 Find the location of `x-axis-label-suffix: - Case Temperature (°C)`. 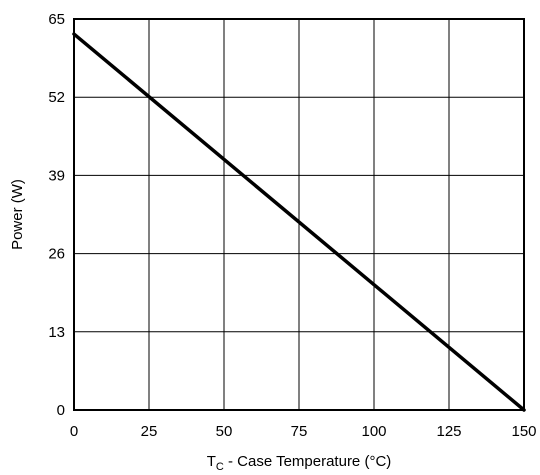

x-axis-label-suffix: - Case Temperature (°C) is located at coordinates (307, 461).